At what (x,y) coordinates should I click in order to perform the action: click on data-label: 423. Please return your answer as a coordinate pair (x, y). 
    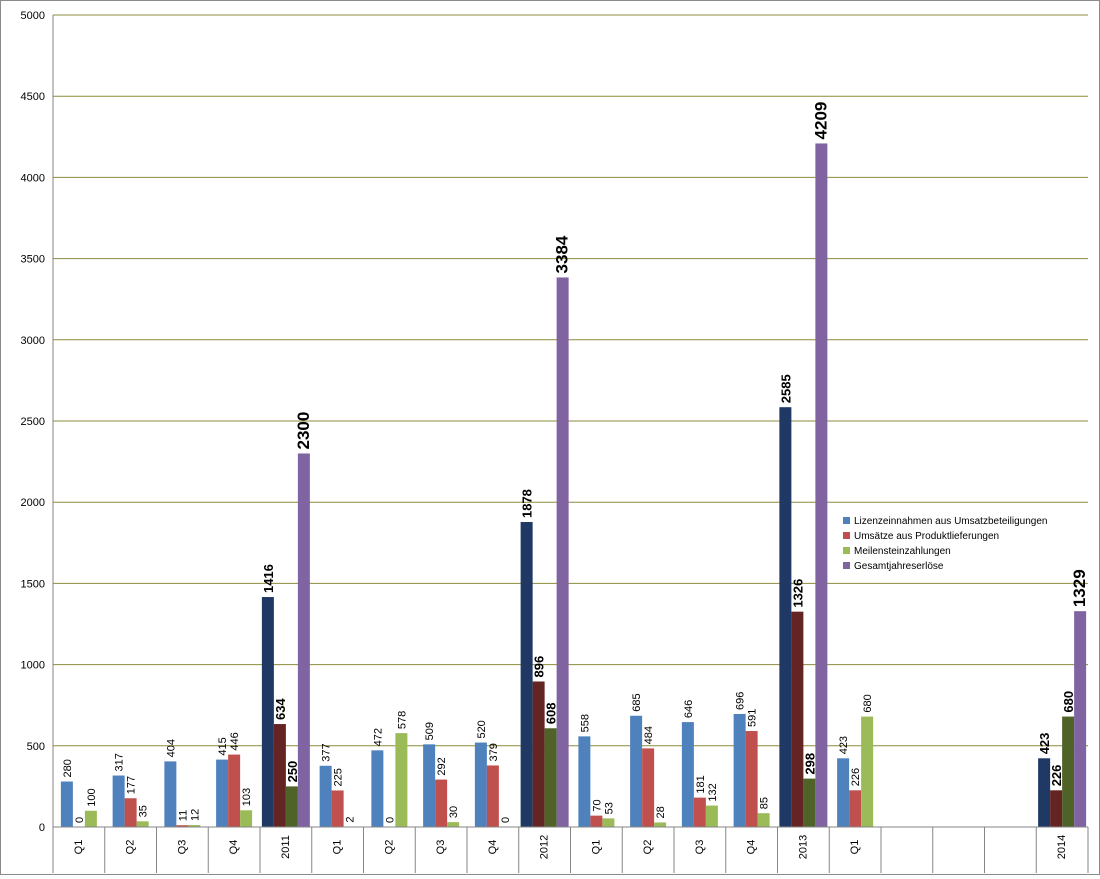
    Looking at the image, I should click on (844, 745).